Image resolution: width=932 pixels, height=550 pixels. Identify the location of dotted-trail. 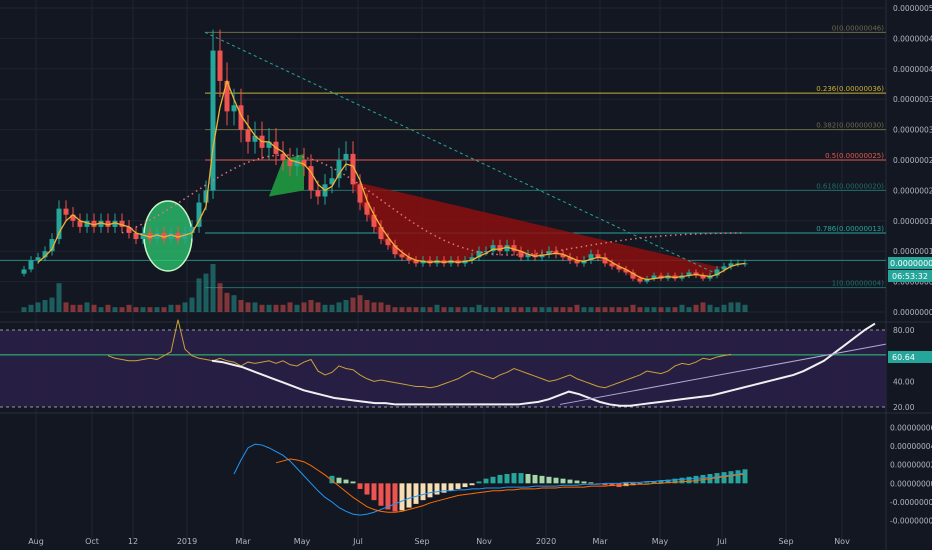
(433, 205).